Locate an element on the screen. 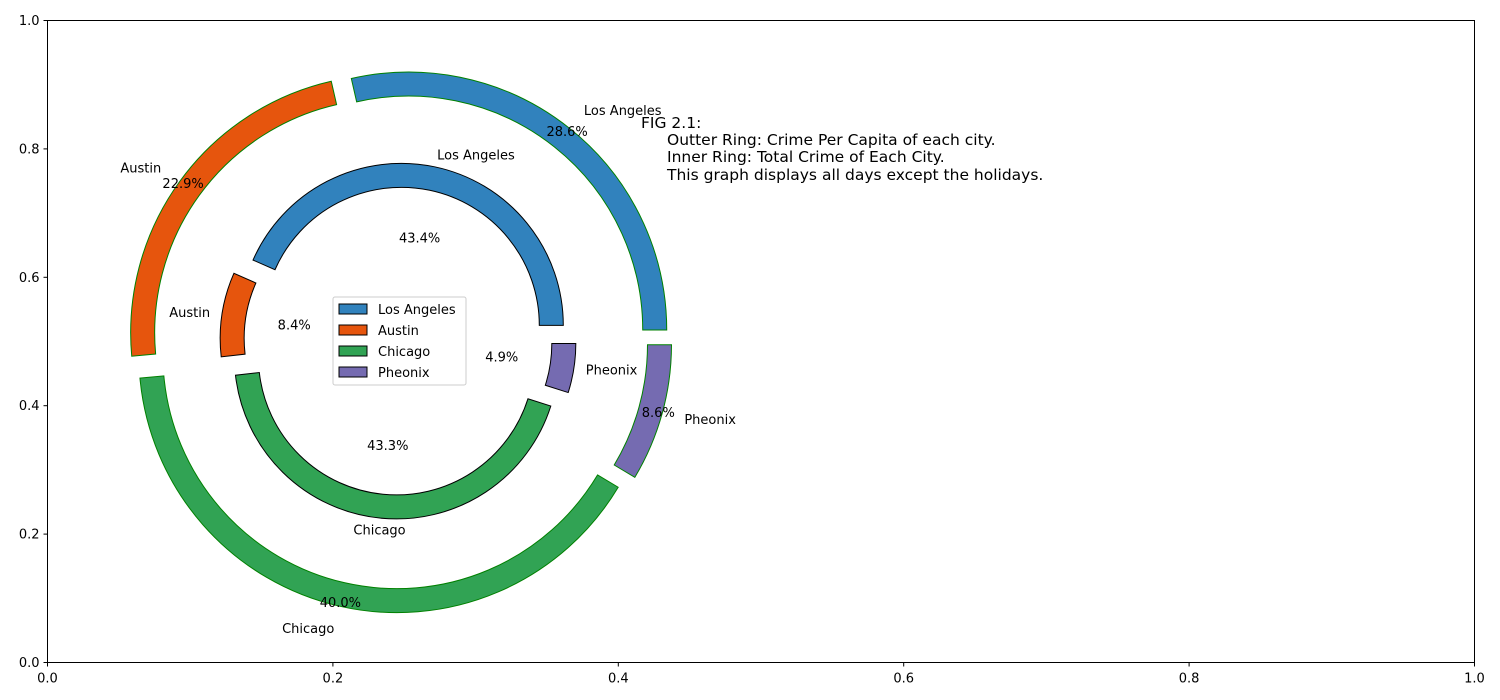  x-tick-label: 0.2 is located at coordinates (333, 679).